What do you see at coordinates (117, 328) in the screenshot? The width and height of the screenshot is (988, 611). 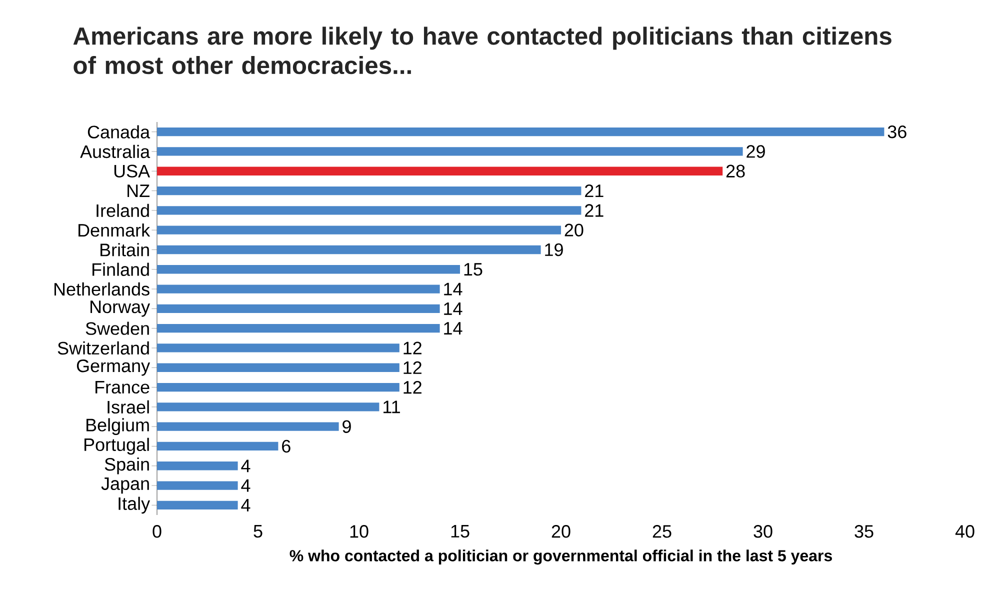 I see `y-tick-label: Sweden` at bounding box center [117, 328].